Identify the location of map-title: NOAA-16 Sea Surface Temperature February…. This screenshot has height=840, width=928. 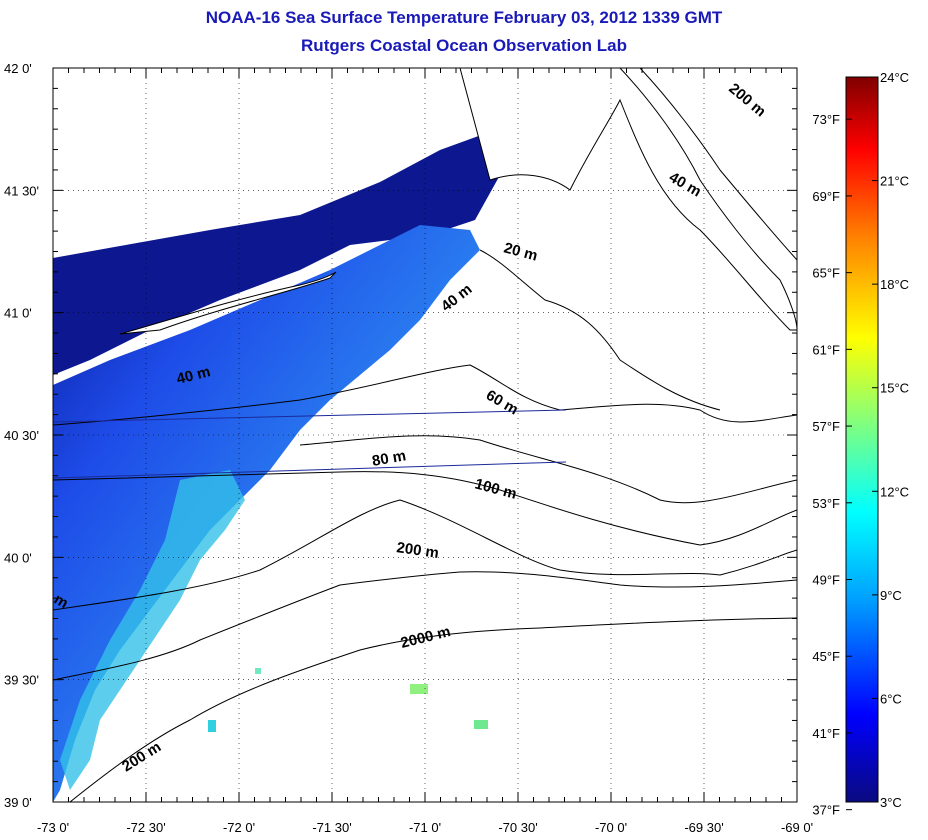
(464, 17).